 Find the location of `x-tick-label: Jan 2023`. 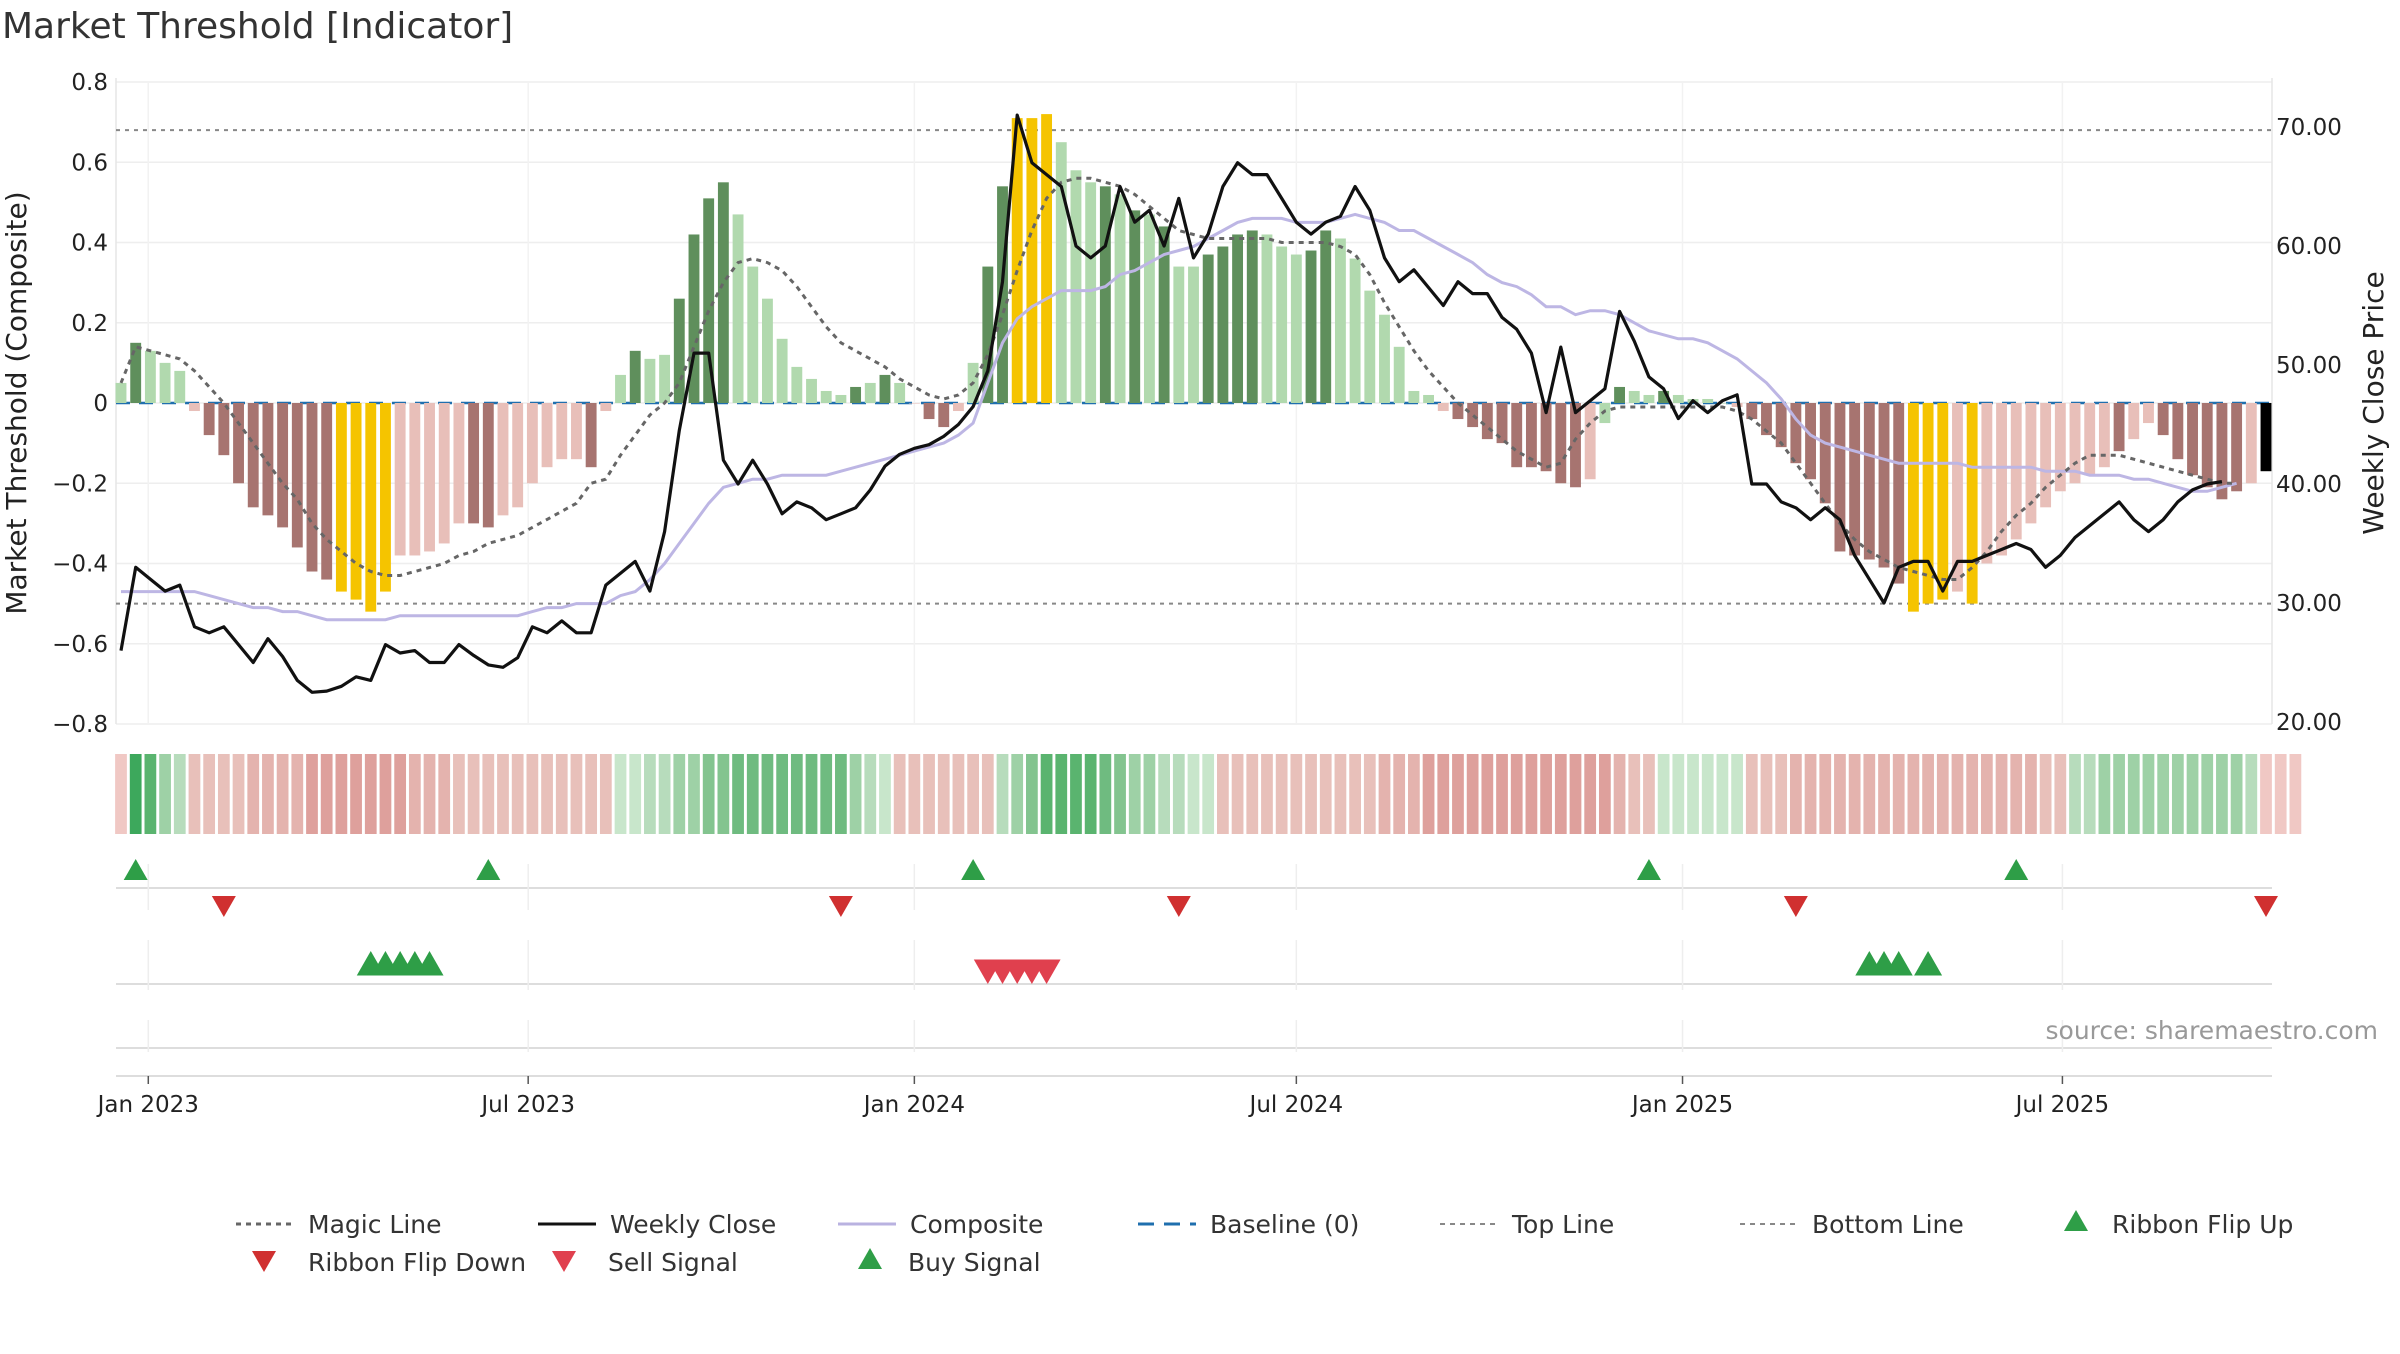

x-tick-label: Jan 2023 is located at coordinates (147, 1105).